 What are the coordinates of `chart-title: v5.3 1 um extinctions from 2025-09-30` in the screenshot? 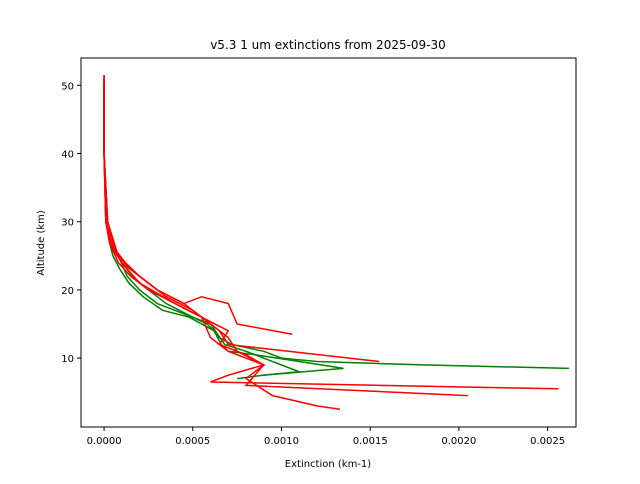 It's located at (328, 45).